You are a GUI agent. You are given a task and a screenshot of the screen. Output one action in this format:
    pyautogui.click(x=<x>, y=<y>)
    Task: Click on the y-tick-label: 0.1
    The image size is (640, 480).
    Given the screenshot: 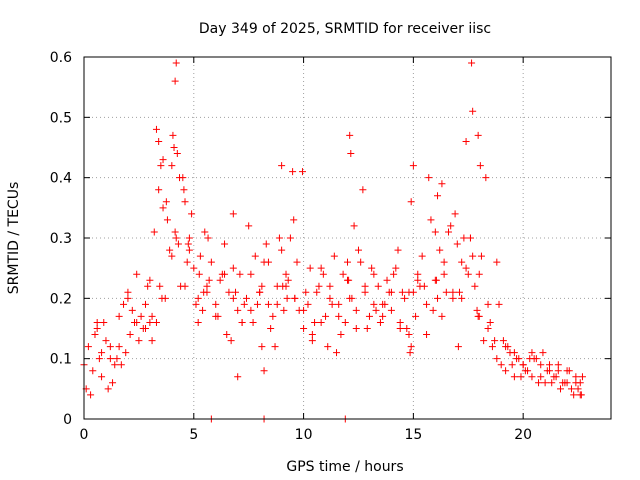 What is the action you would take?
    pyautogui.click(x=61, y=360)
    